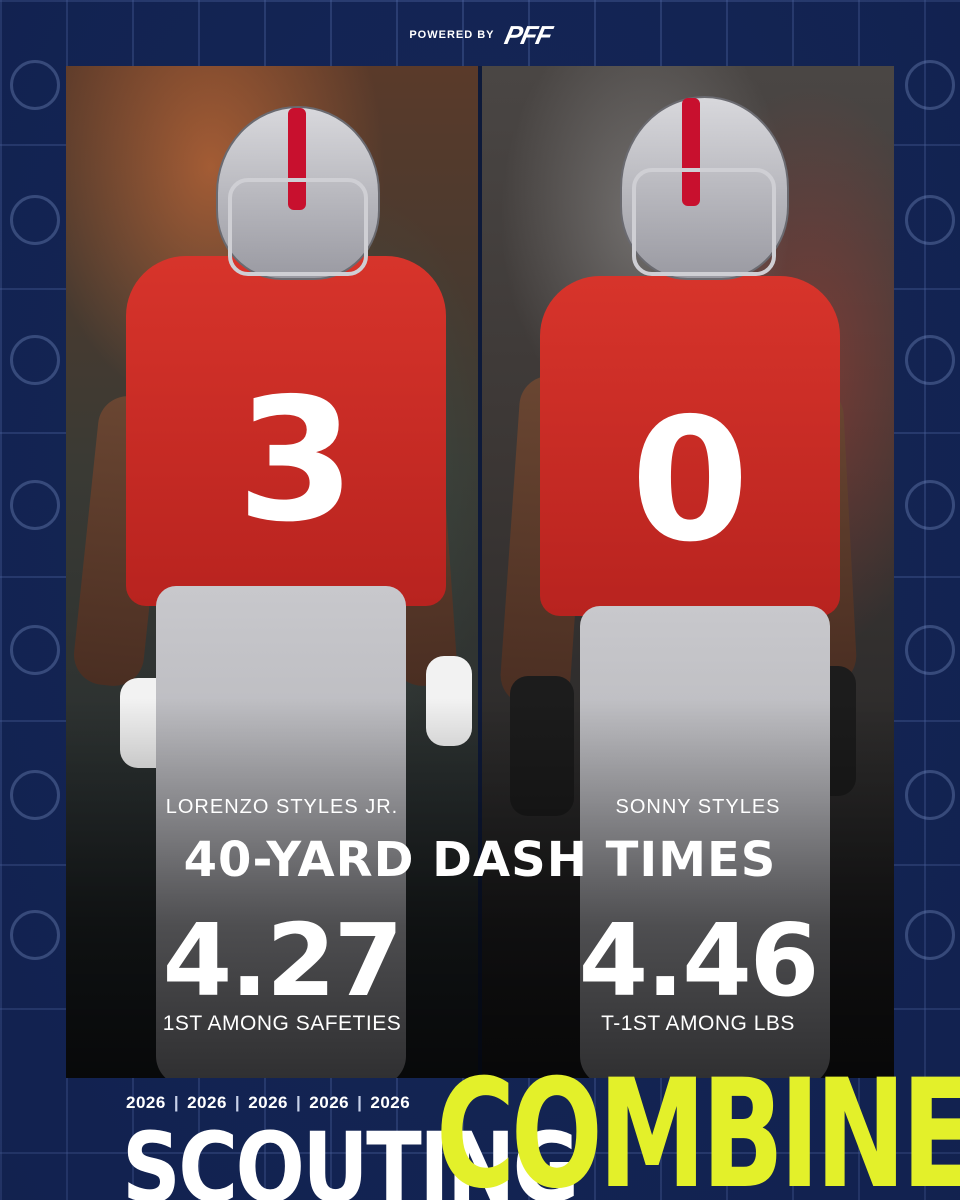 Image resolution: width=960 pixels, height=1200 pixels. Describe the element at coordinates (930, 650) in the screenshot. I see `raiders-logo-icon` at that location.